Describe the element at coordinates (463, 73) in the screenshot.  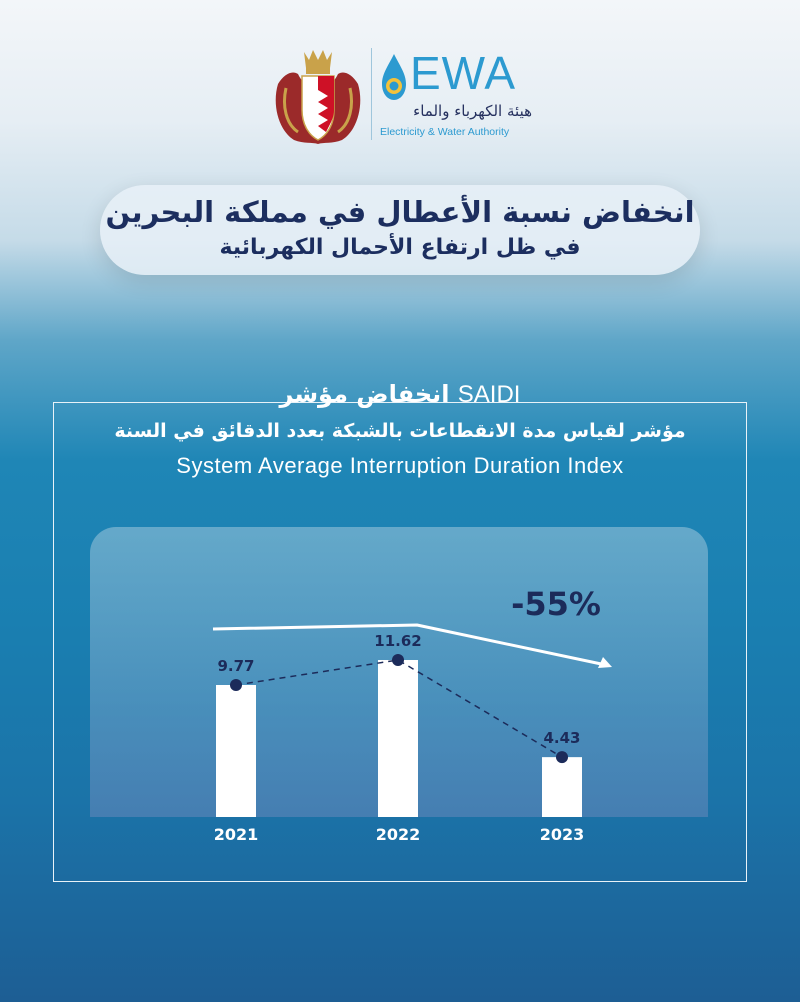
I see `ewa-wordmark: EWA` at that location.